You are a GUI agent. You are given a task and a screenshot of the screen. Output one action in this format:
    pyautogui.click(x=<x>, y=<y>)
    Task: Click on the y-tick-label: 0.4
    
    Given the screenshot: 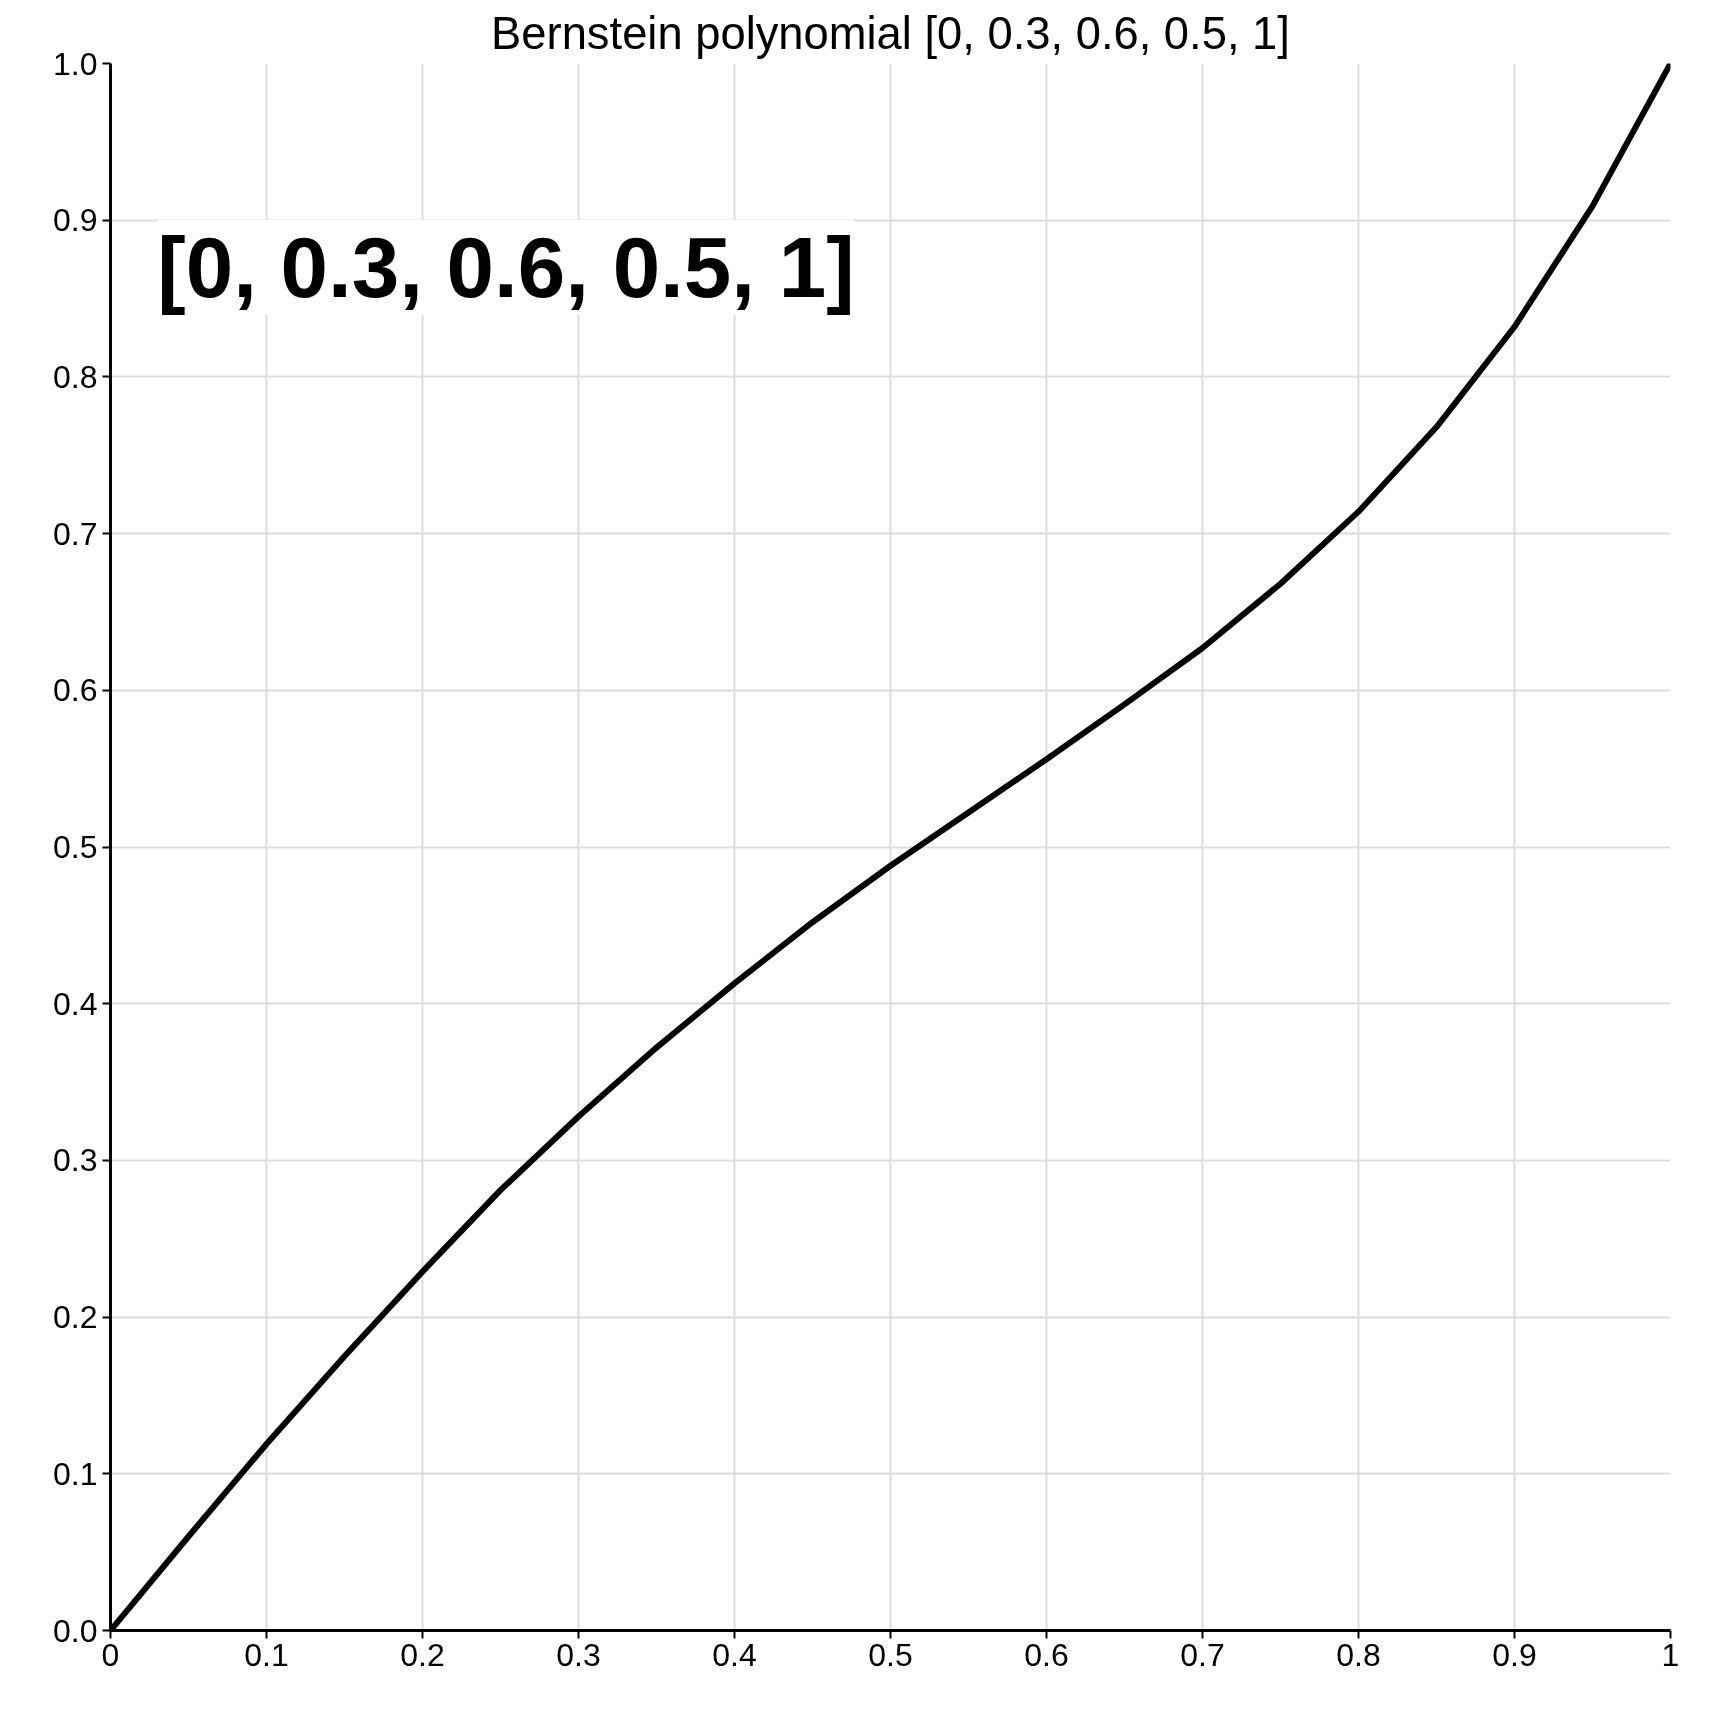 What is the action you would take?
    pyautogui.click(x=75, y=1003)
    